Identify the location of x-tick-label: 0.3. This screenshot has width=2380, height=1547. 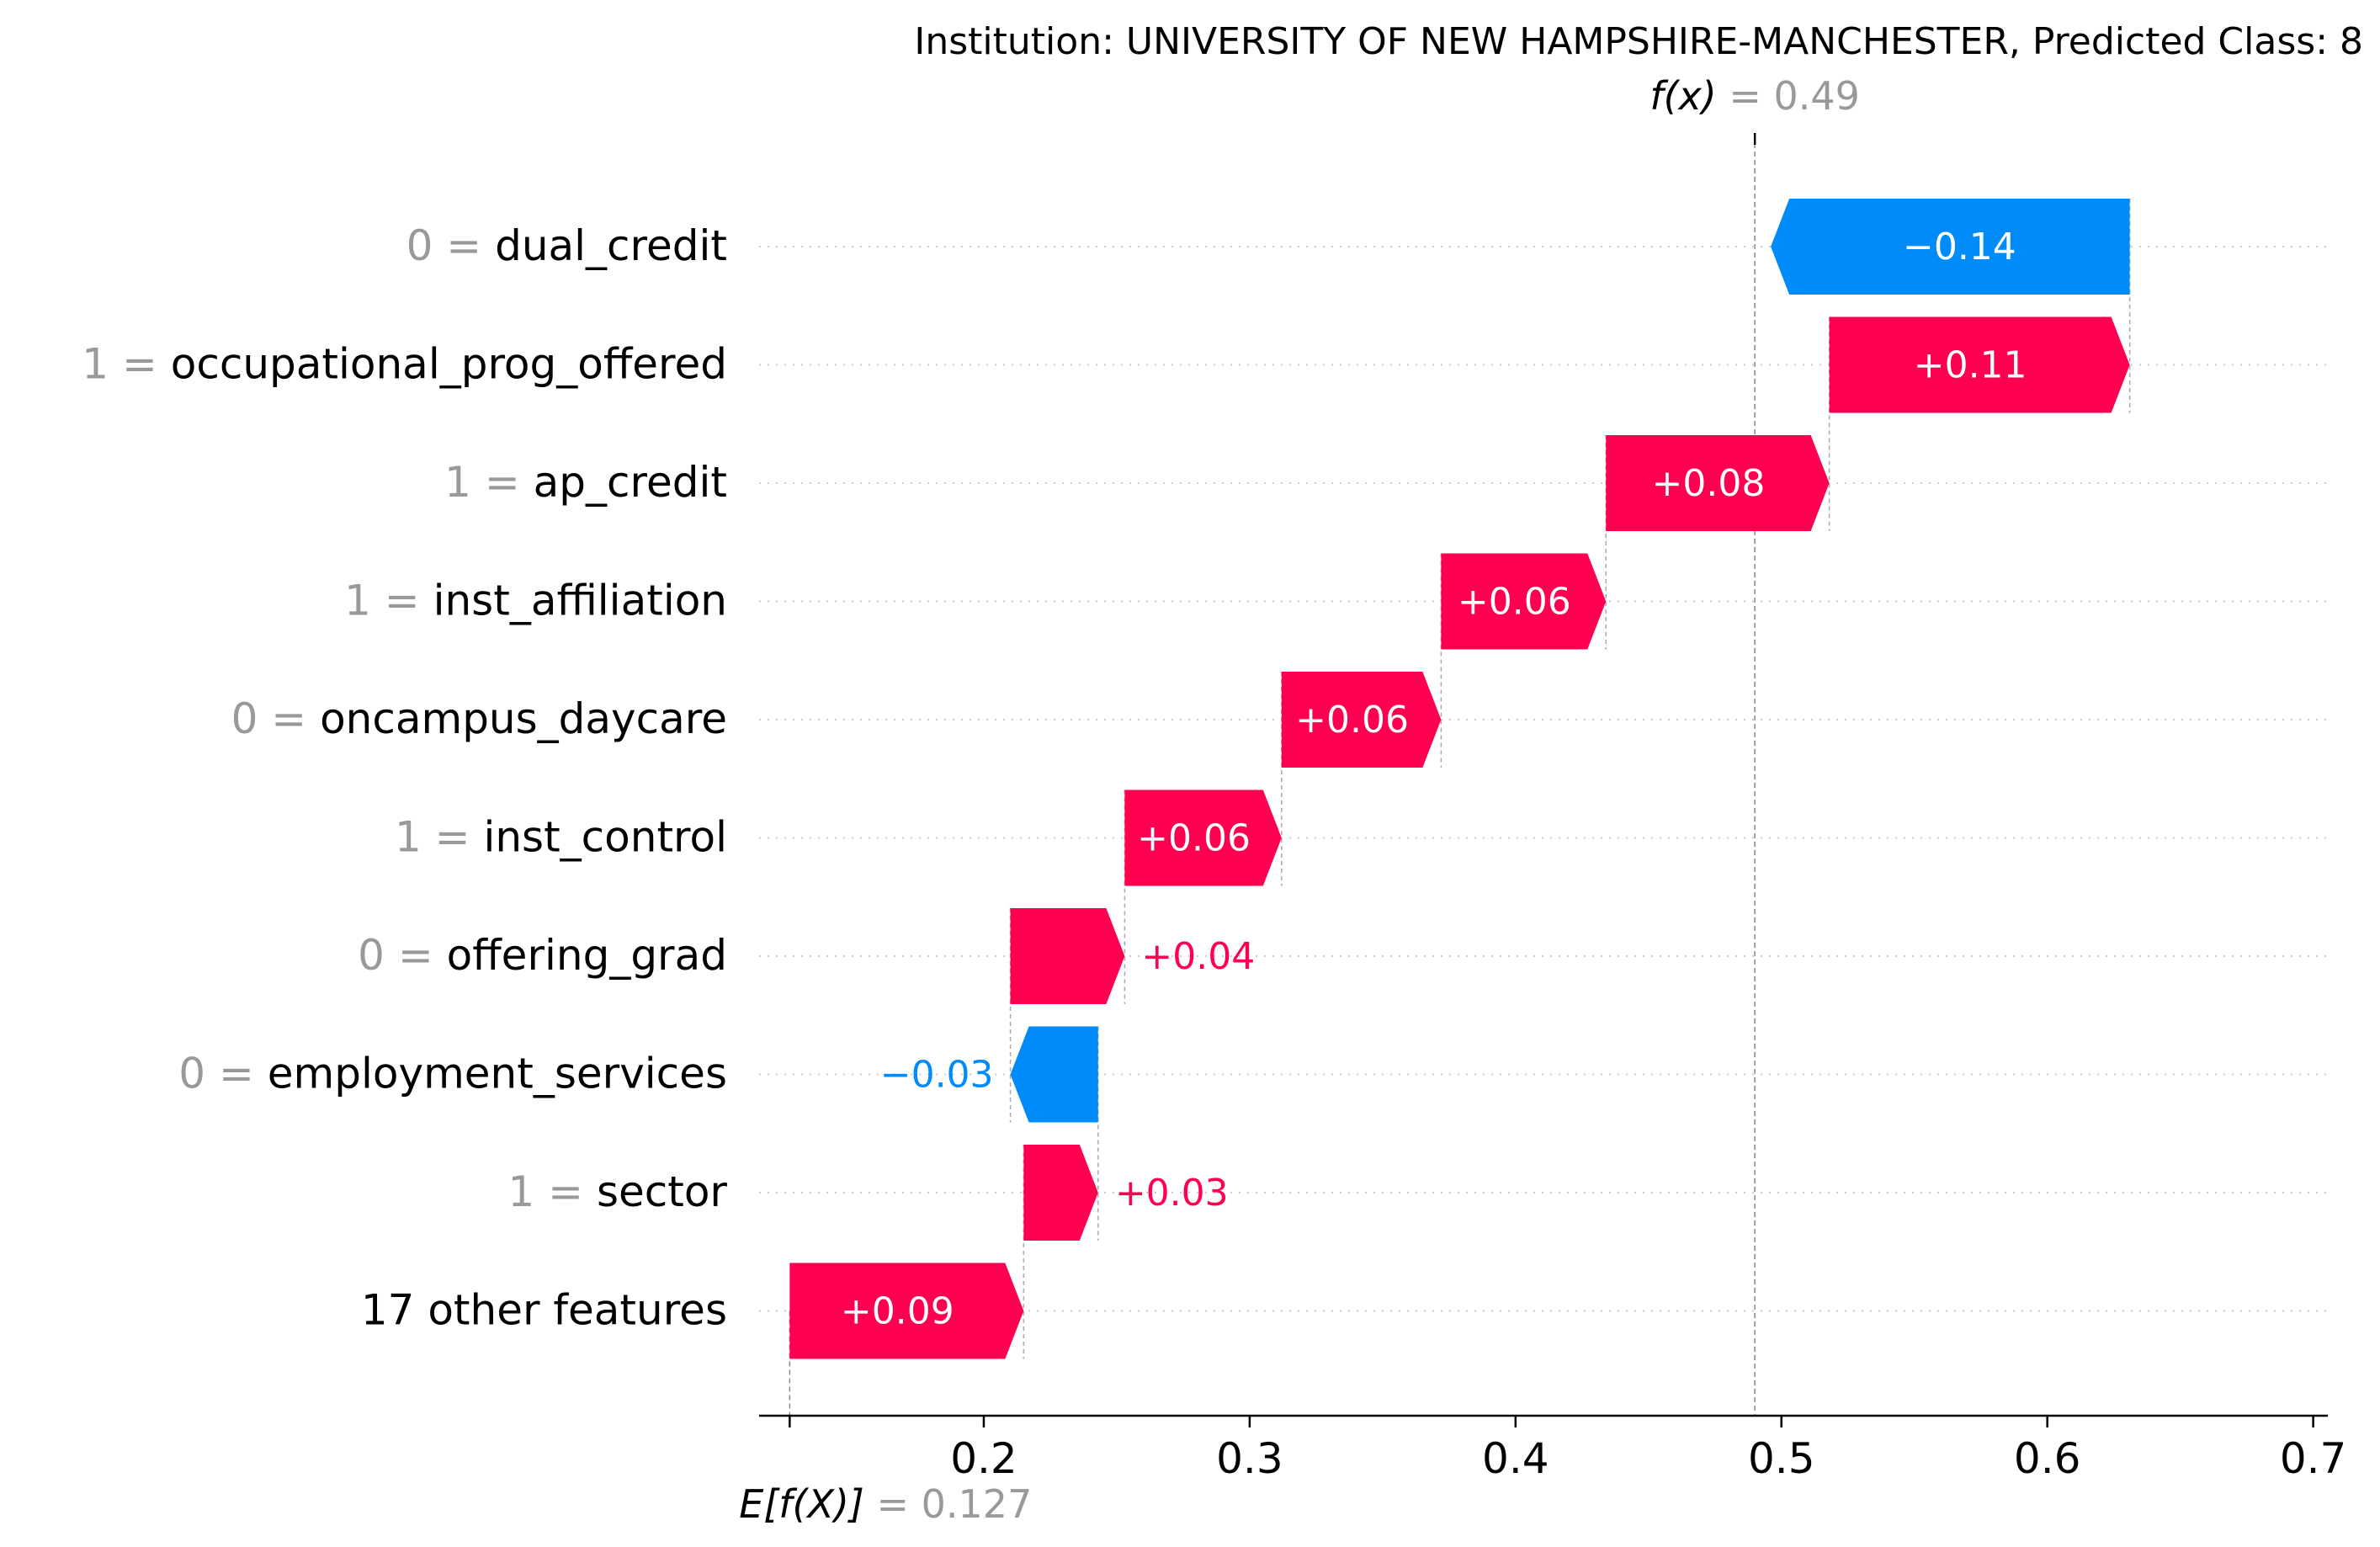
(1249, 1458).